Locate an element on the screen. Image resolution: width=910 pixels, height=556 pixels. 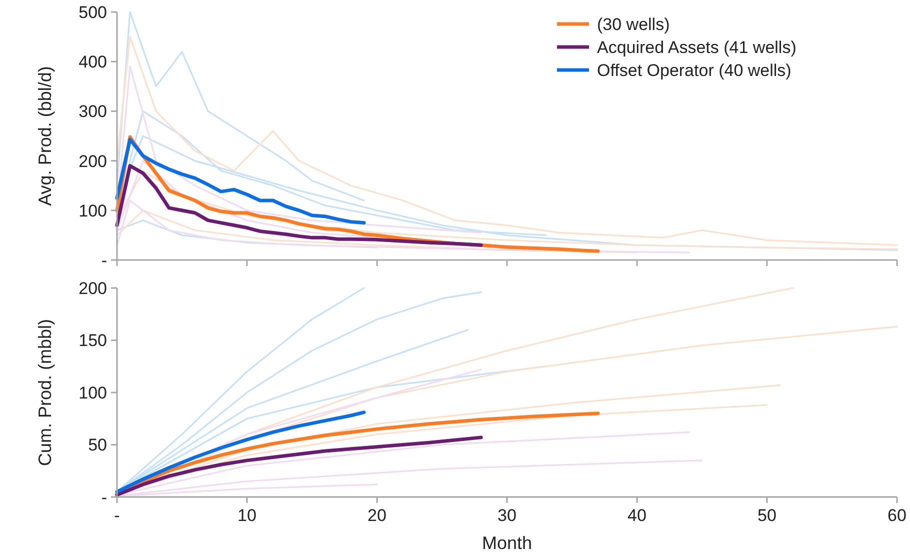
x-tick-label: 20 is located at coordinates (377, 515).